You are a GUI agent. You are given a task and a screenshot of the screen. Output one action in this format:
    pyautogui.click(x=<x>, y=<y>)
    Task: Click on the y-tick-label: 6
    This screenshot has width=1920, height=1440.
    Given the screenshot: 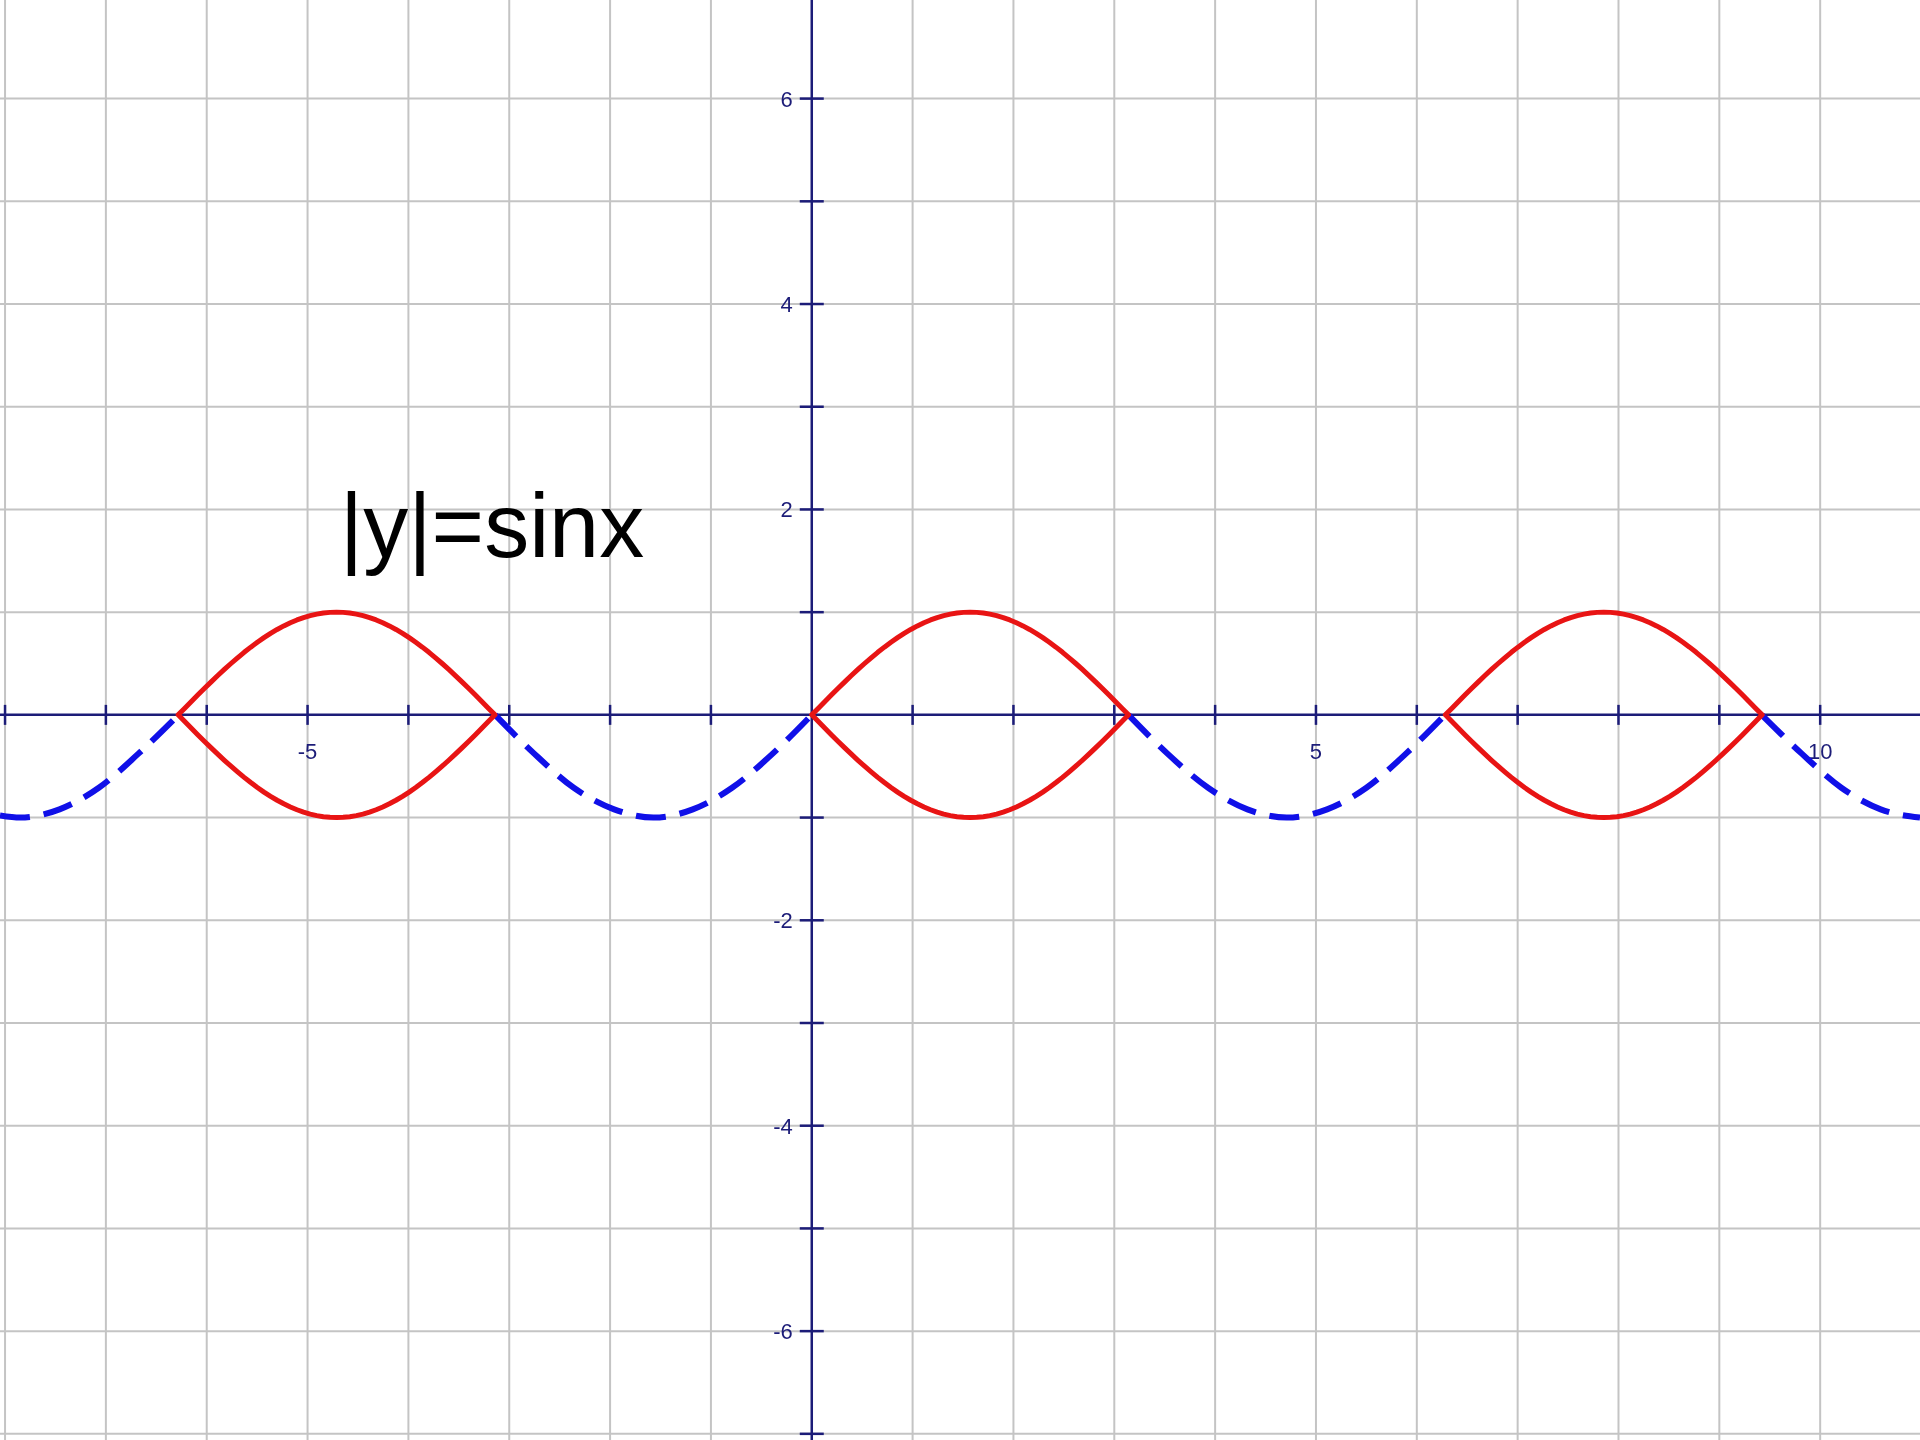 What is the action you would take?
    pyautogui.click(x=786, y=99)
    